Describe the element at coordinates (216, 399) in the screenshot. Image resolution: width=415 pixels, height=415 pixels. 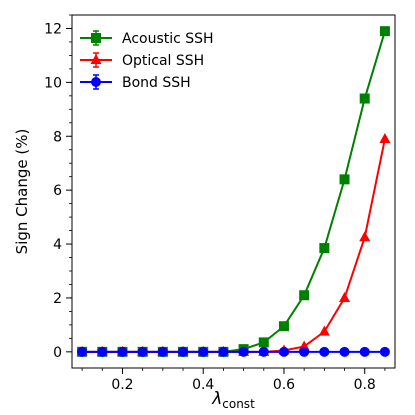
I see `x-axis-label-symbol: λ` at that location.